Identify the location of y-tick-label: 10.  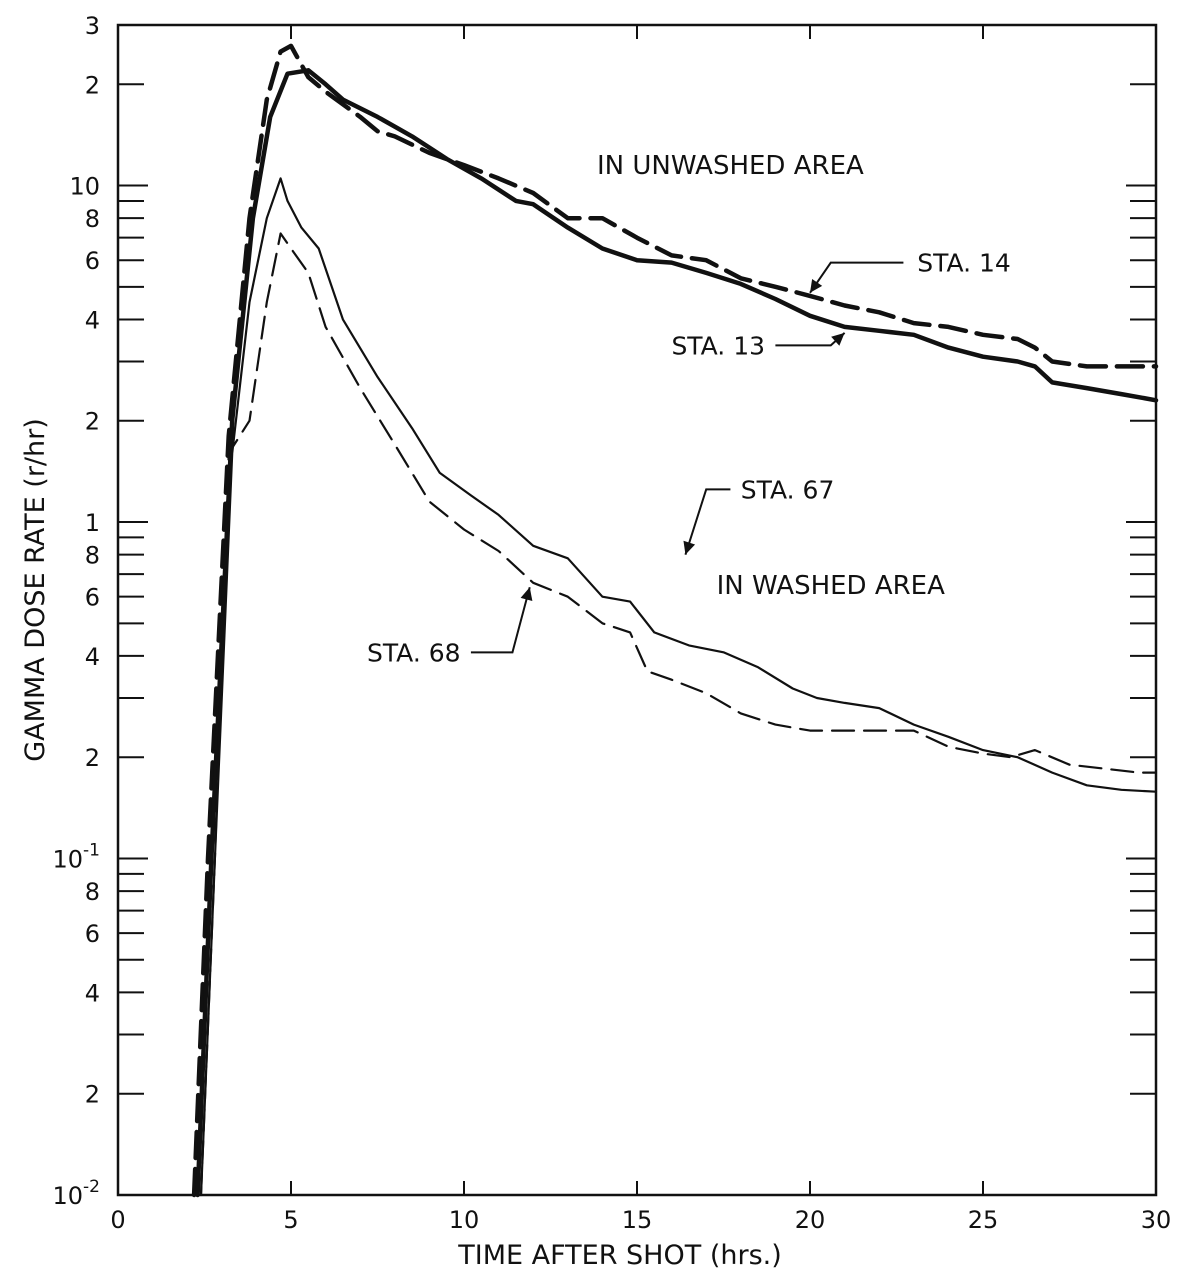
(84, 187).